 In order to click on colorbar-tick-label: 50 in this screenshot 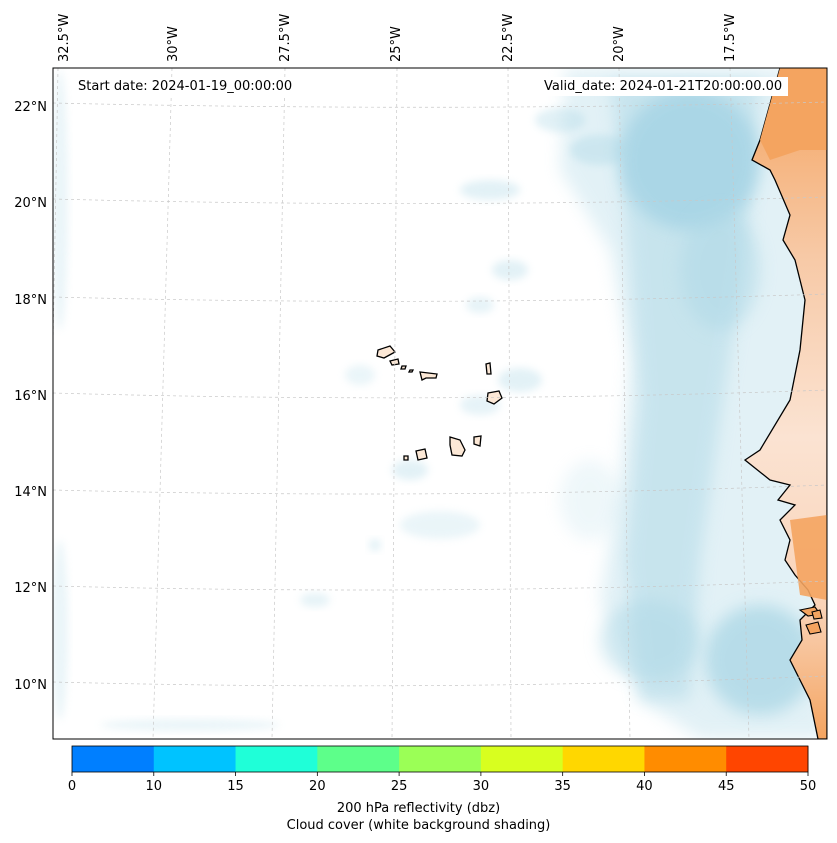, I will do `click(808, 786)`.